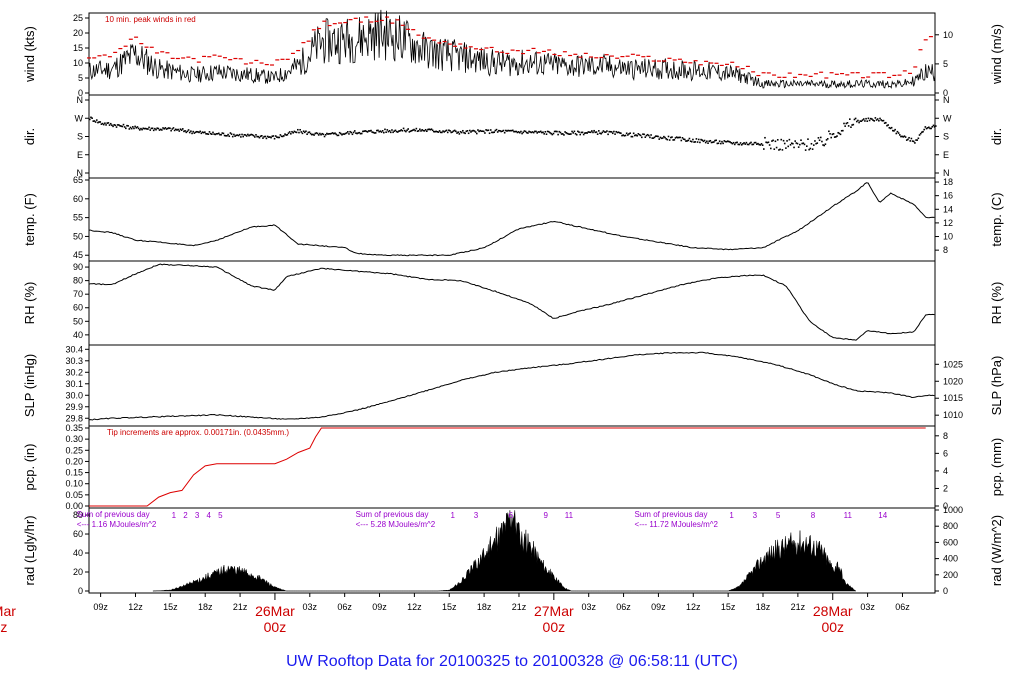 The width and height of the screenshot is (1024, 700). Describe the element at coordinates (945, 506) in the screenshot. I see `y-right-tick-label: 0` at that location.